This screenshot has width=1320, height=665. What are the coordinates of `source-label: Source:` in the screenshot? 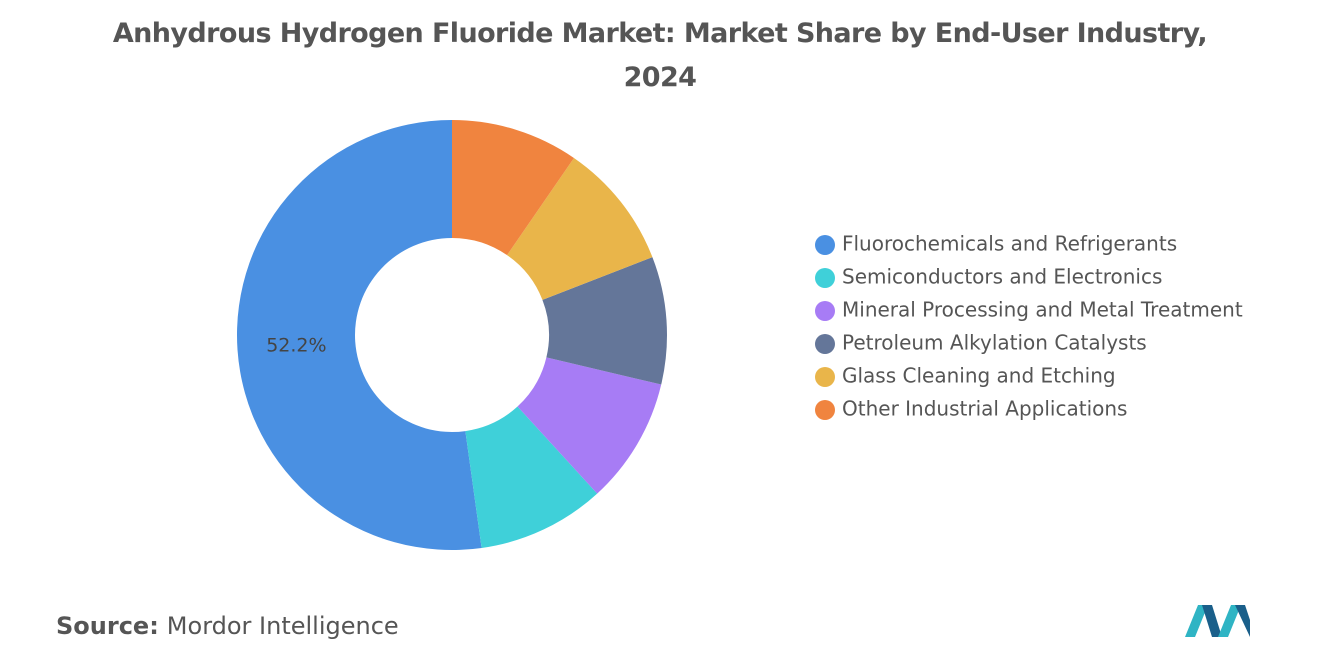 It's located at (107, 626).